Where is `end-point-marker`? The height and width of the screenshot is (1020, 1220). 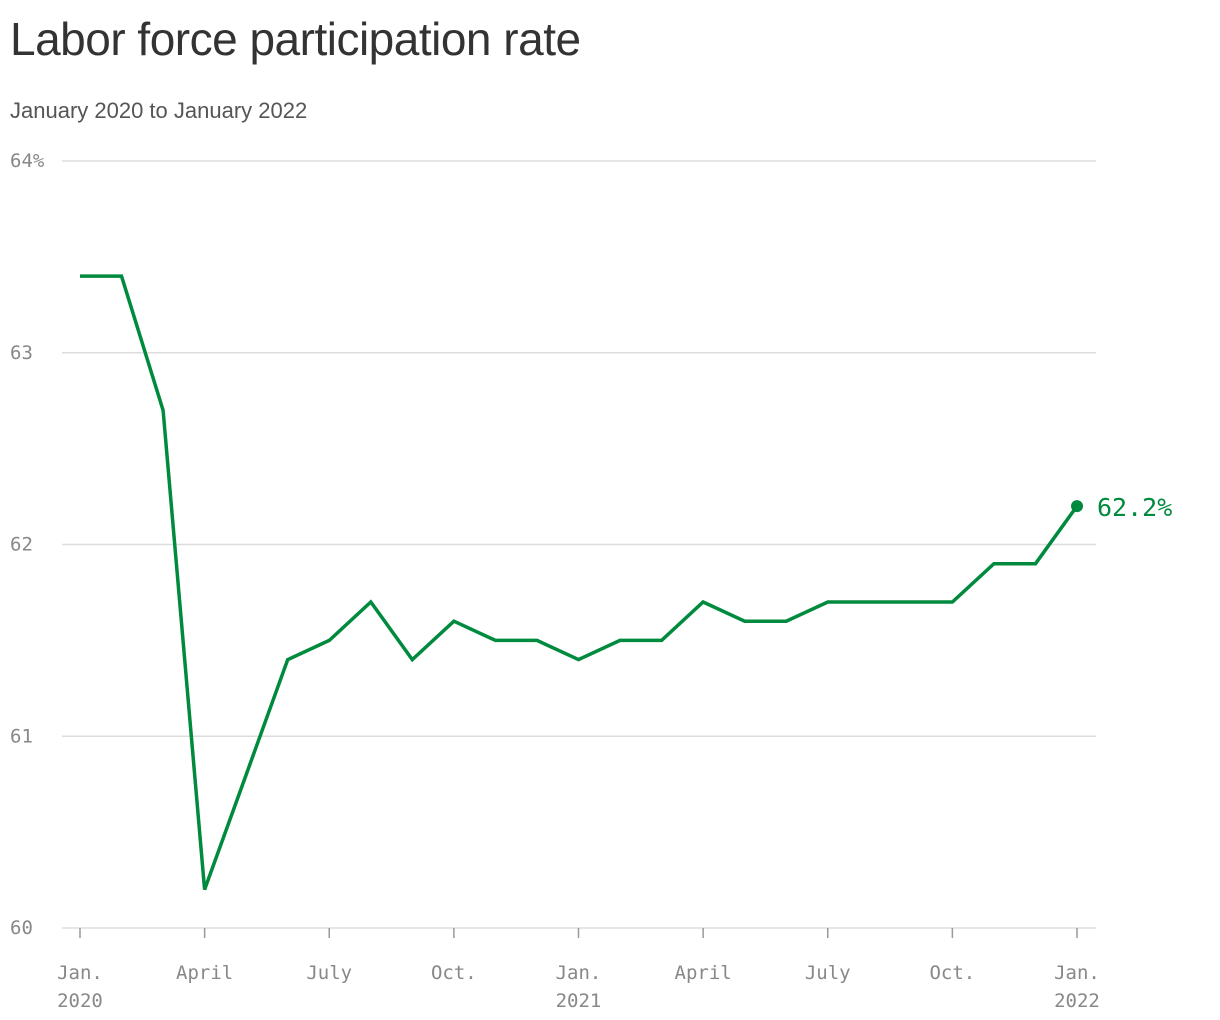 end-point-marker is located at coordinates (1077, 506).